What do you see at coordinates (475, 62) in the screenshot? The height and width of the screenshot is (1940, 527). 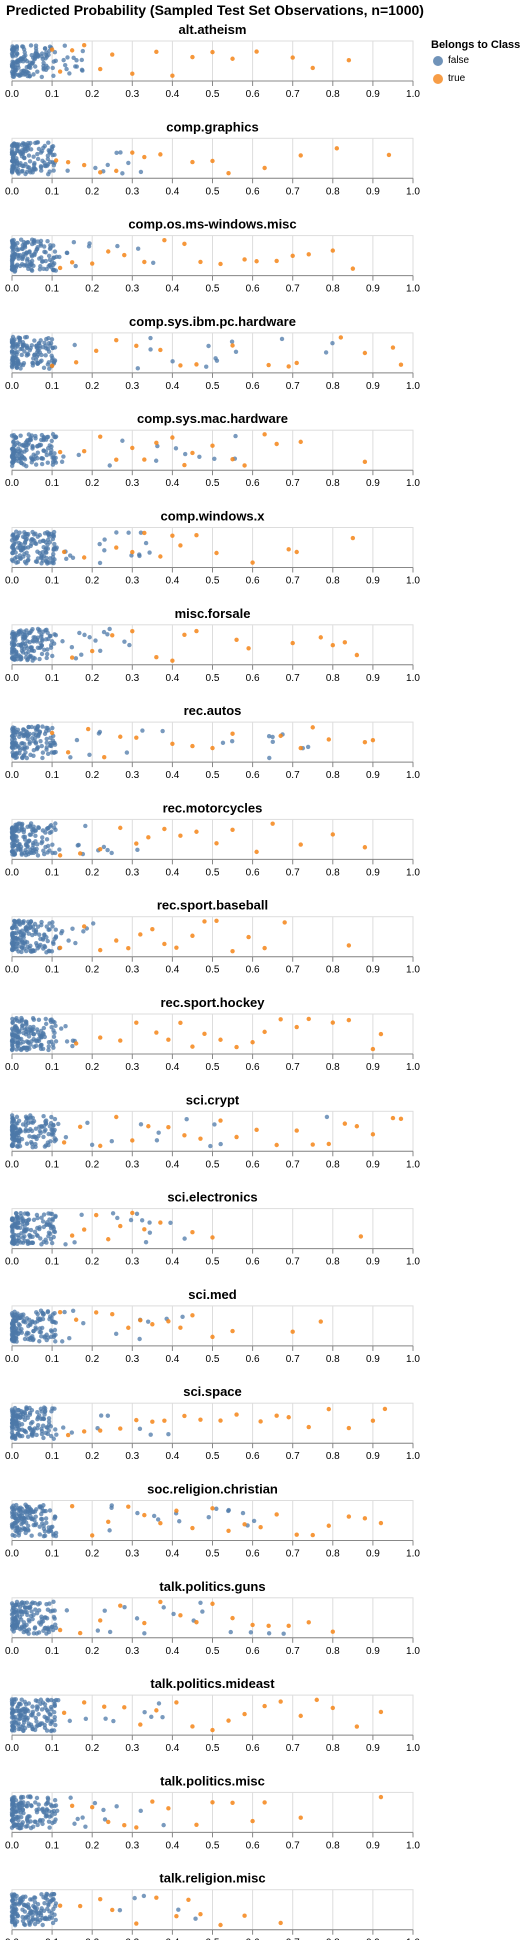 I see `legend-entry-false: false` at bounding box center [475, 62].